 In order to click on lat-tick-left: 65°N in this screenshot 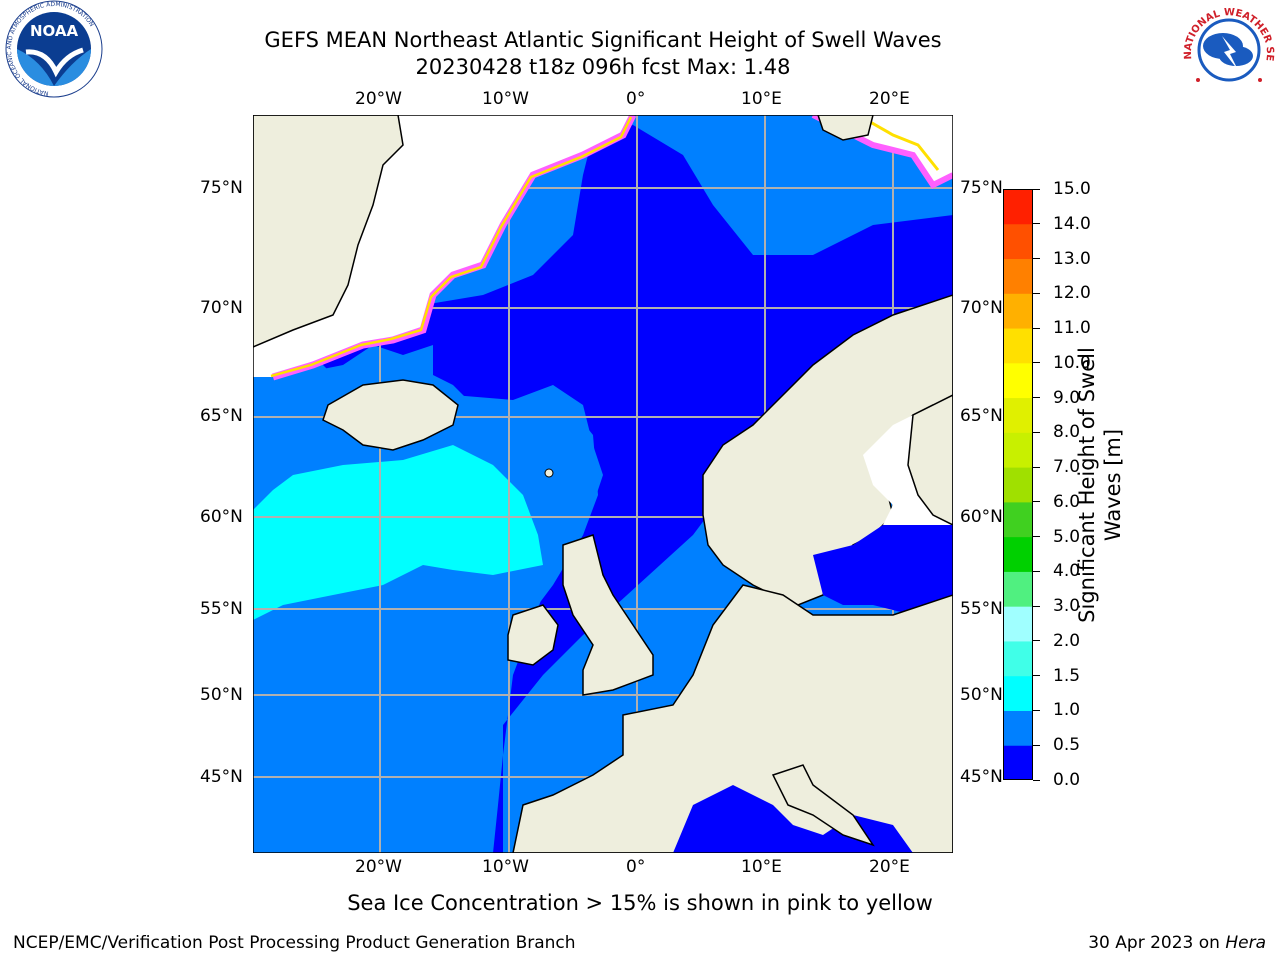, I will do `click(221, 416)`.